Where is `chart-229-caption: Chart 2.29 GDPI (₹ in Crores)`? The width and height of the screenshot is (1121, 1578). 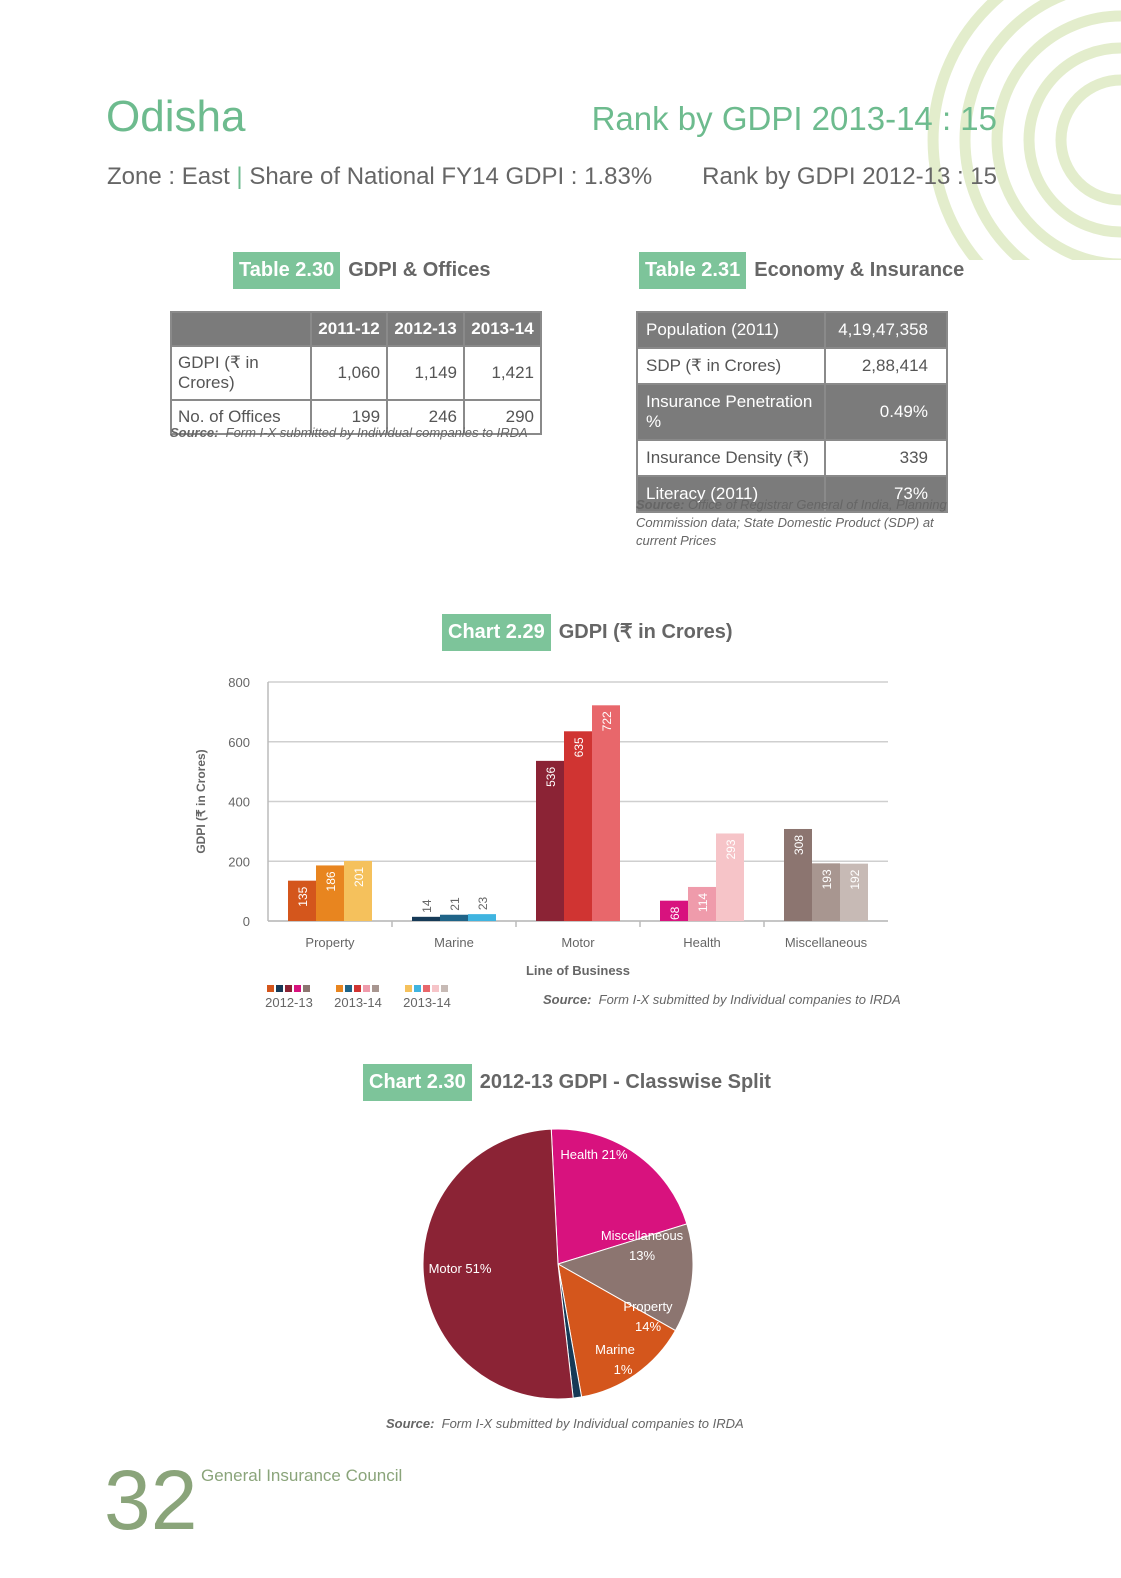 chart-229-caption: Chart 2.29 GDPI (₹ in Crores) is located at coordinates (587, 632).